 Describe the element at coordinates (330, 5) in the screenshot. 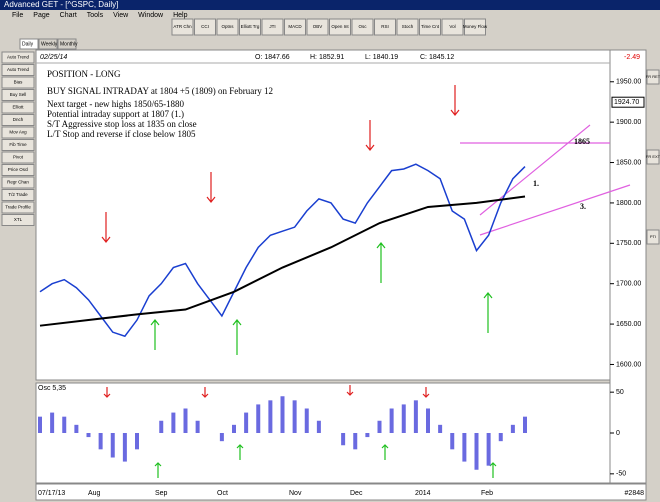

I see `title-bar` at that location.